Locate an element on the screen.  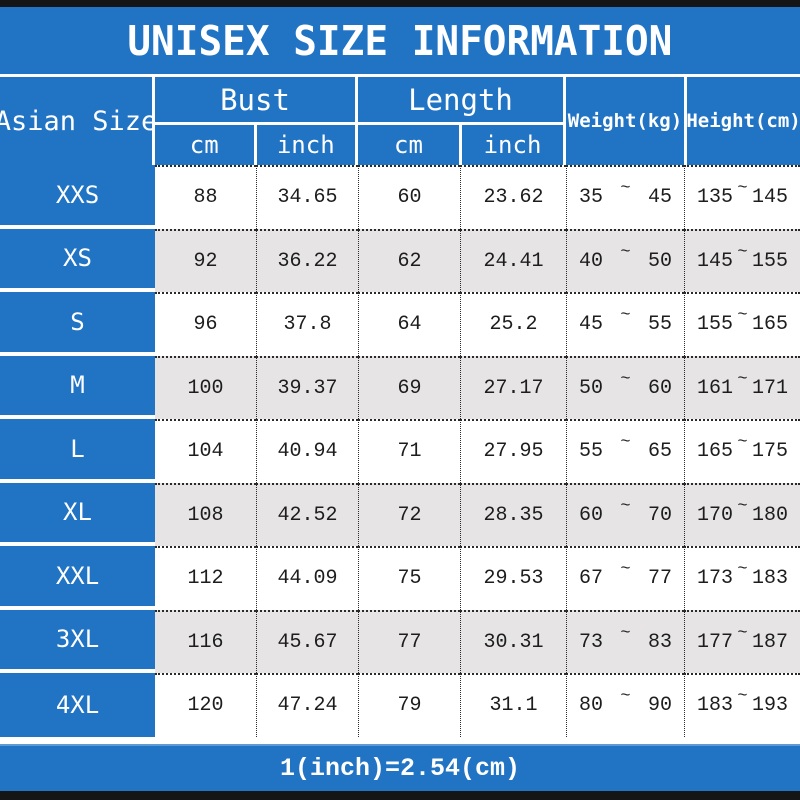
range-max: 145 is located at coordinates (769, 198).